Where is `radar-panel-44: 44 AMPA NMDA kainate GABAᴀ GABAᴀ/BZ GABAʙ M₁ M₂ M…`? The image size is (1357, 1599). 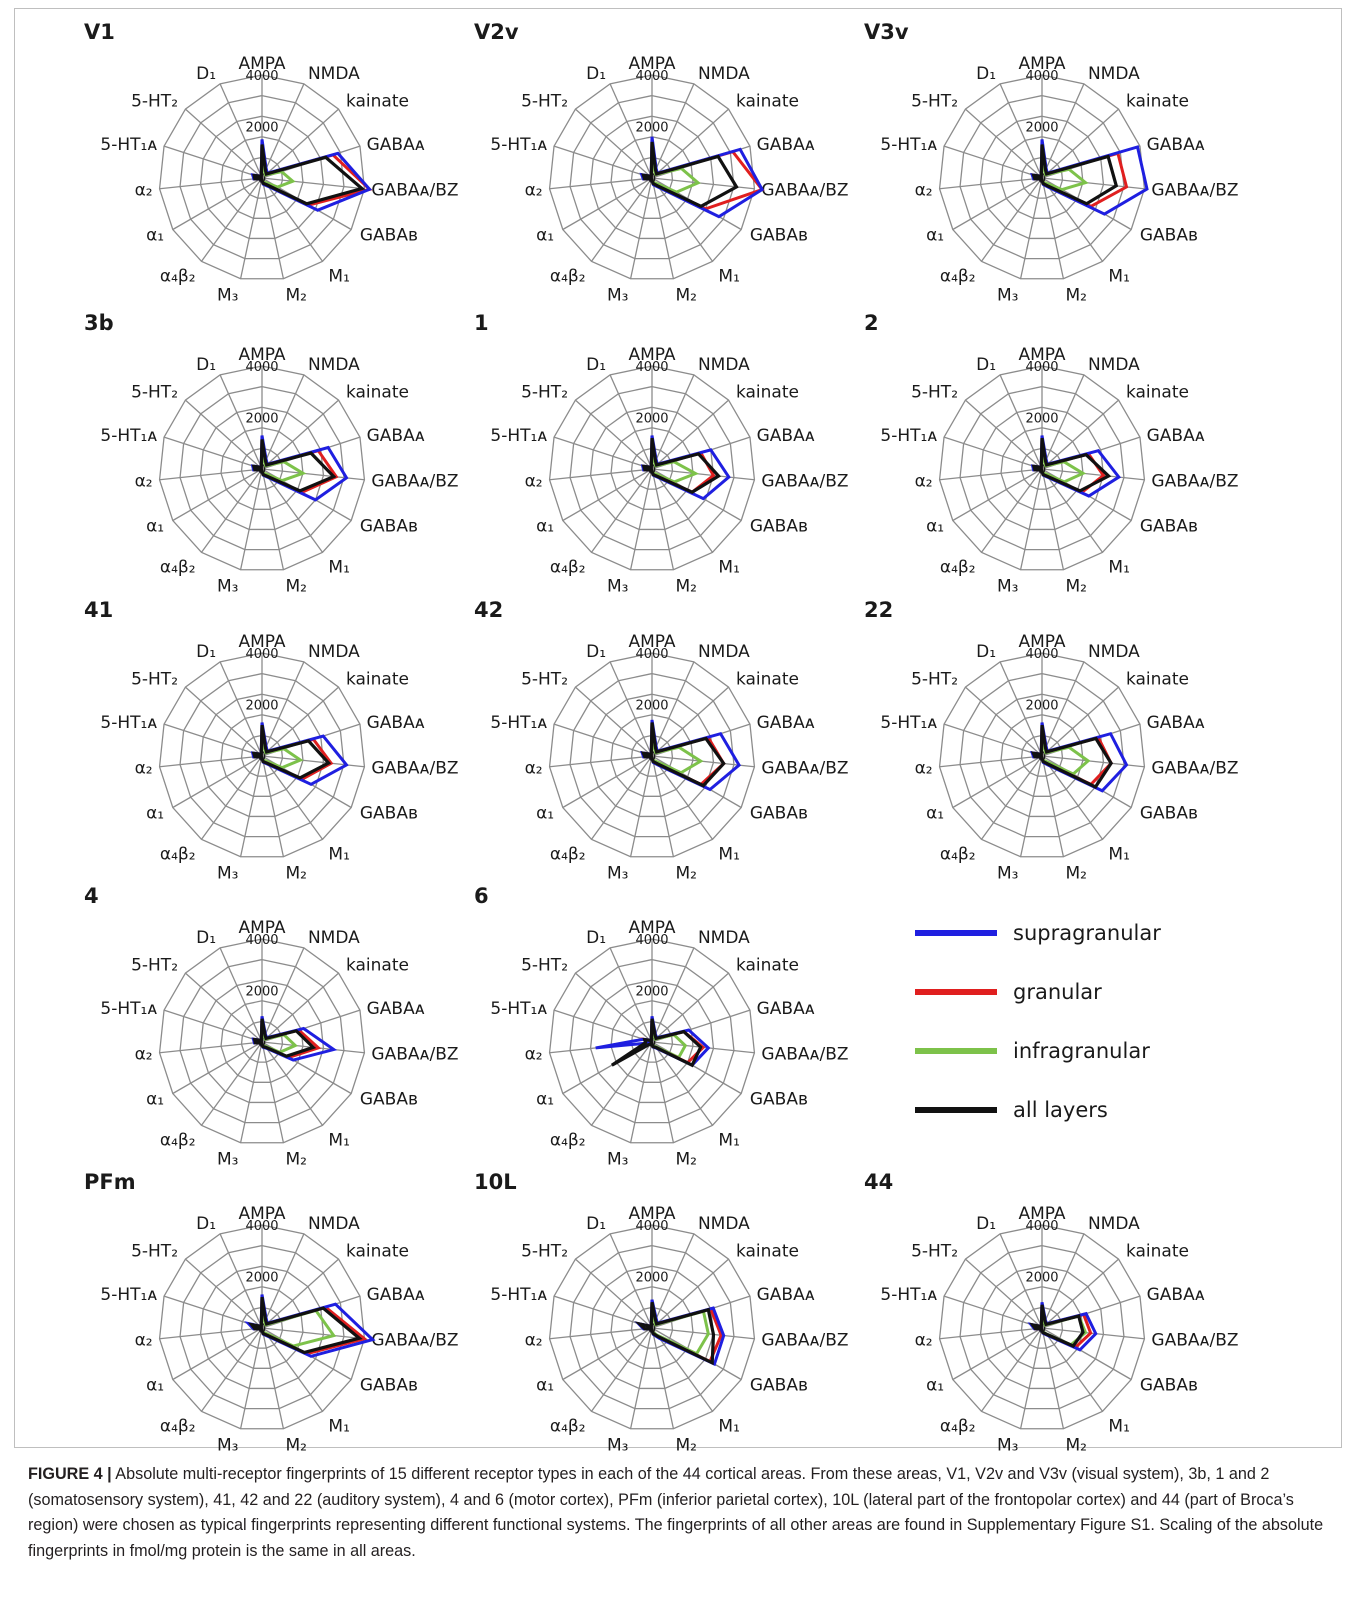 radar-panel-44: 44 AMPA NMDA kainate GABAᴀ GABAᴀ/BZ GABAʙ M₁ M₂ M… is located at coordinates (1051, 1313).